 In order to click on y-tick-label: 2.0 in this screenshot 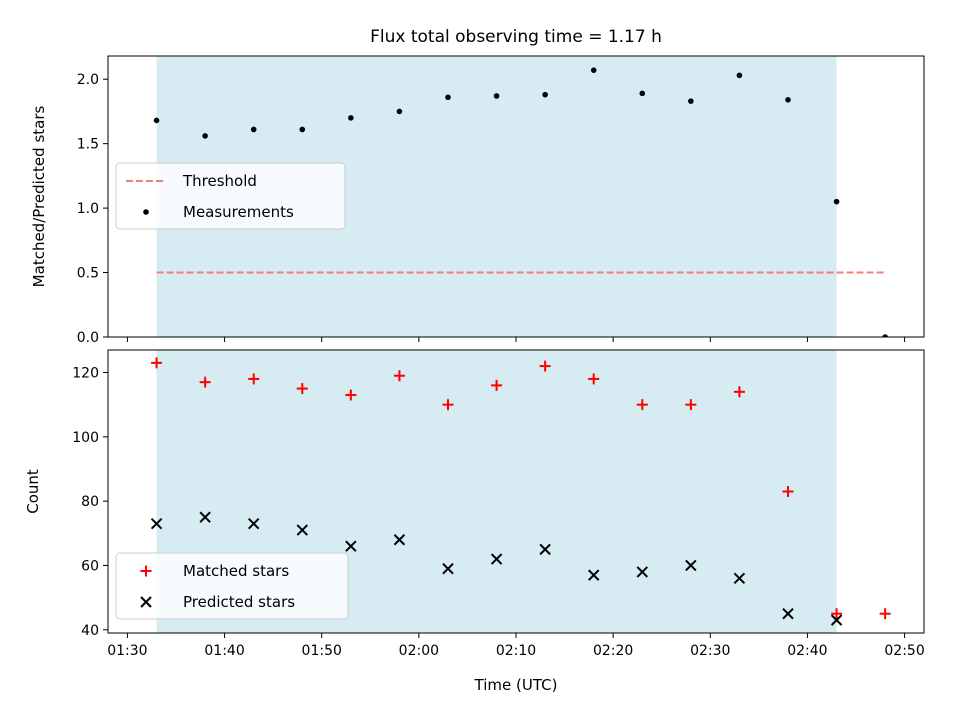, I will do `click(88, 80)`.